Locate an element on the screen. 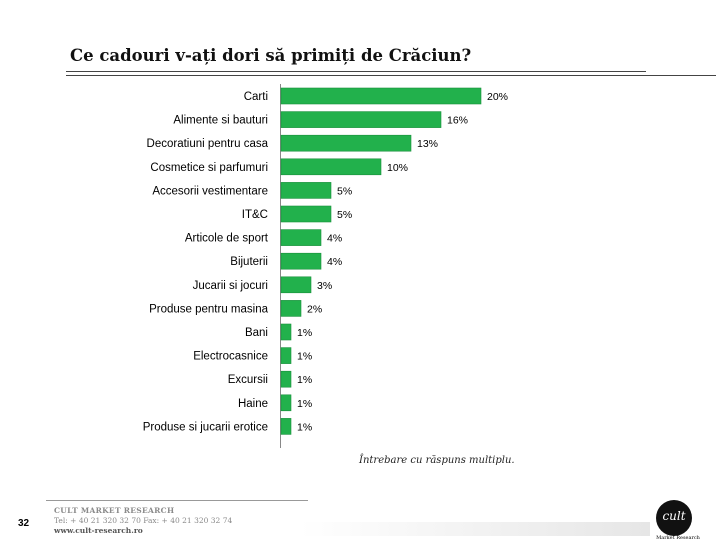  category-label: Electrocasnice is located at coordinates (230, 357).